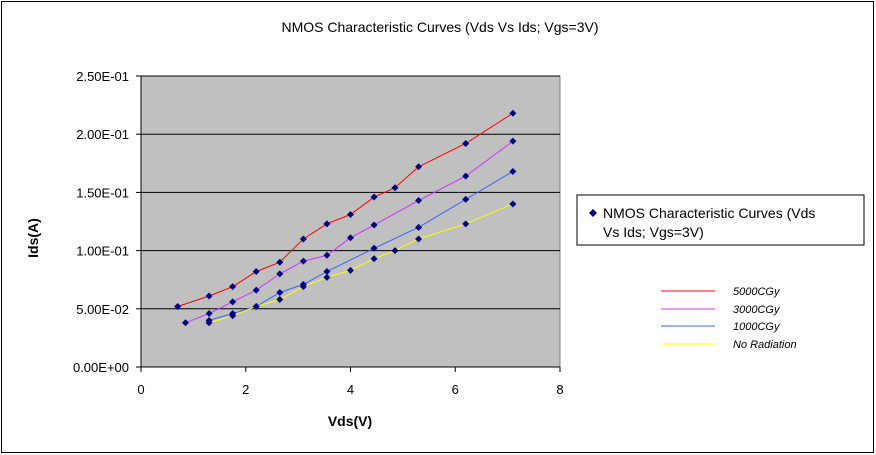 This screenshot has width=876, height=455. I want to click on marker-legend-box, so click(720, 220).